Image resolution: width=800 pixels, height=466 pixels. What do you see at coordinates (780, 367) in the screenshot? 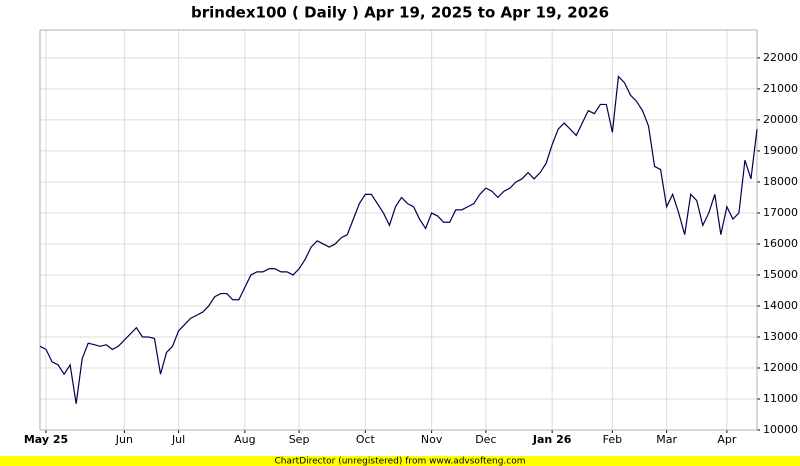
I see `y-tick-label: 12000` at bounding box center [780, 367].